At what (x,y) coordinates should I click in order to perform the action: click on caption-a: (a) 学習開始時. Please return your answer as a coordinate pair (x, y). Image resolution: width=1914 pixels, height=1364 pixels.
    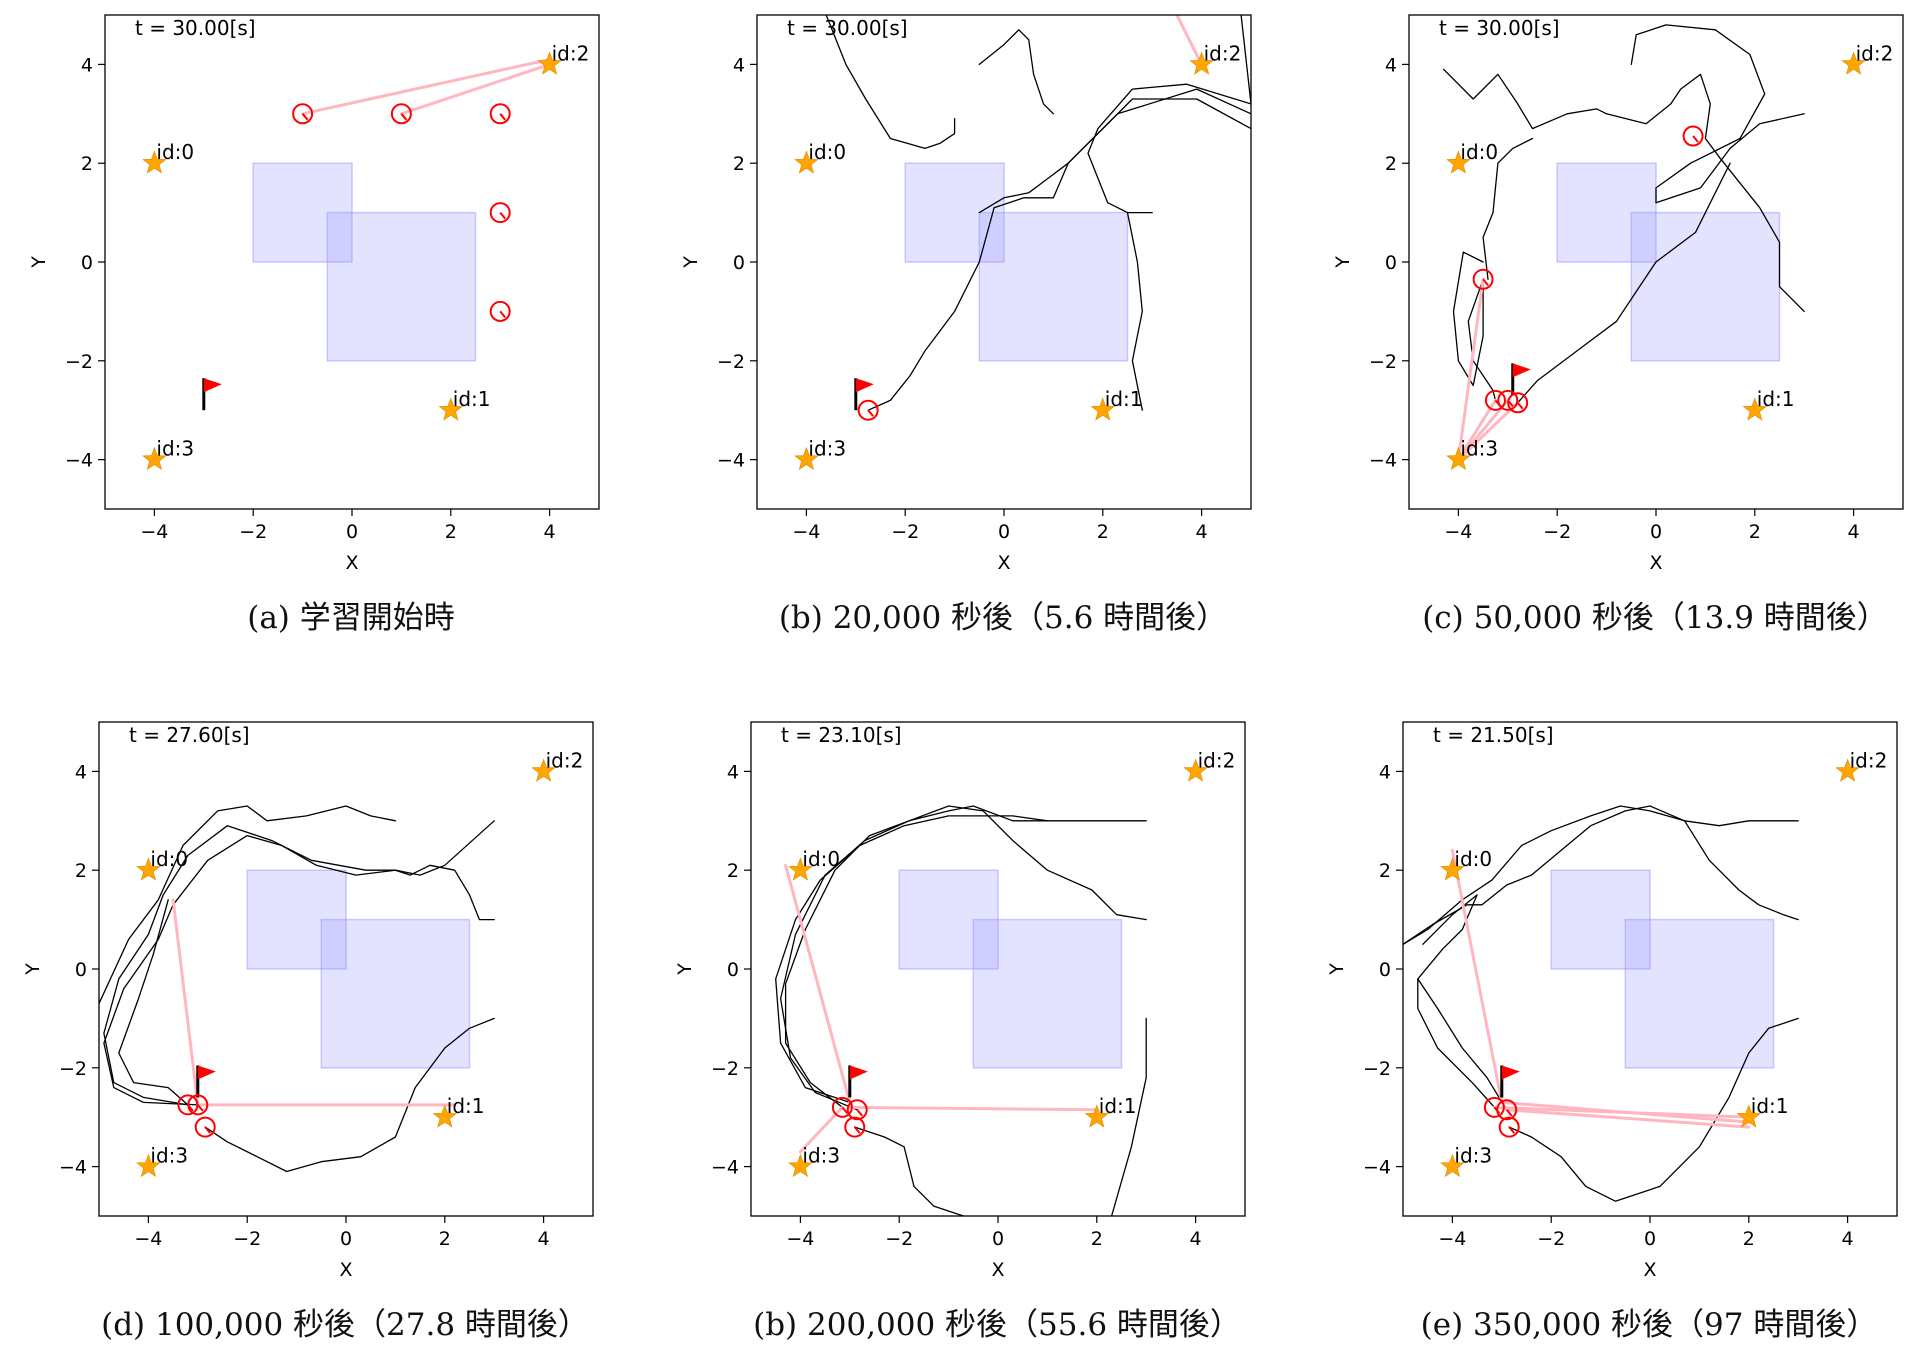
    Looking at the image, I should click on (351, 618).